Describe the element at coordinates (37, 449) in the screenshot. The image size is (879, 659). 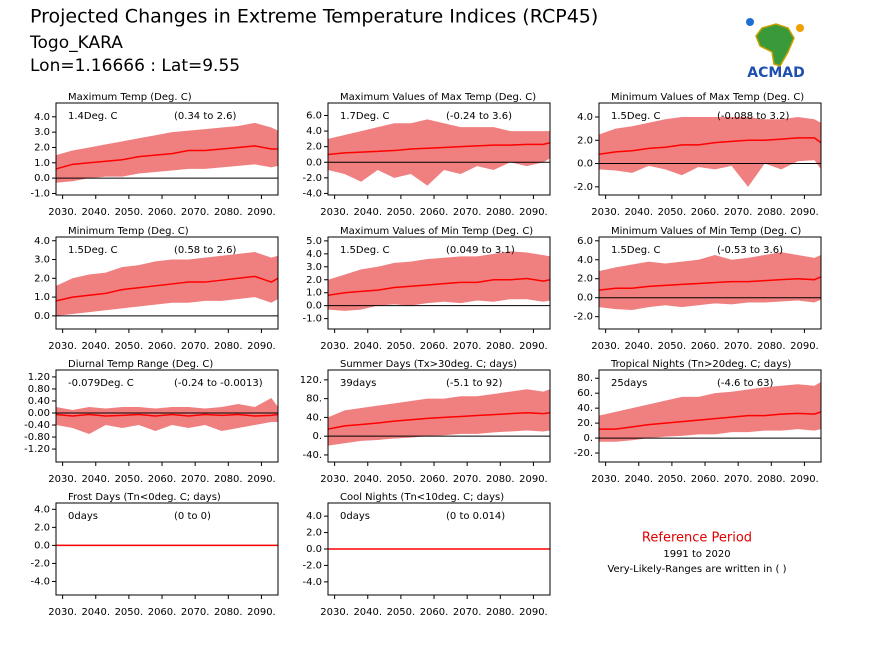
I see `y-tick-label: -1.20` at that location.